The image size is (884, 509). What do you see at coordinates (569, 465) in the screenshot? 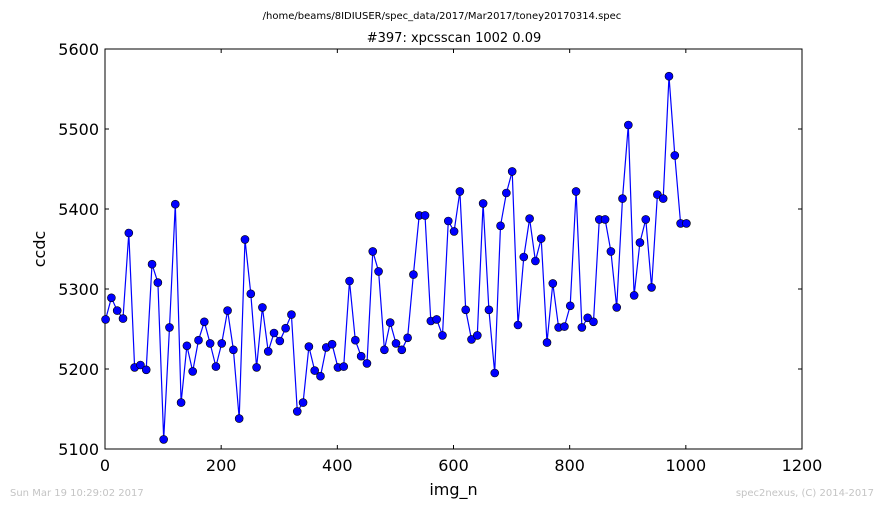
I see `x-tick-label: 800` at bounding box center [569, 465].